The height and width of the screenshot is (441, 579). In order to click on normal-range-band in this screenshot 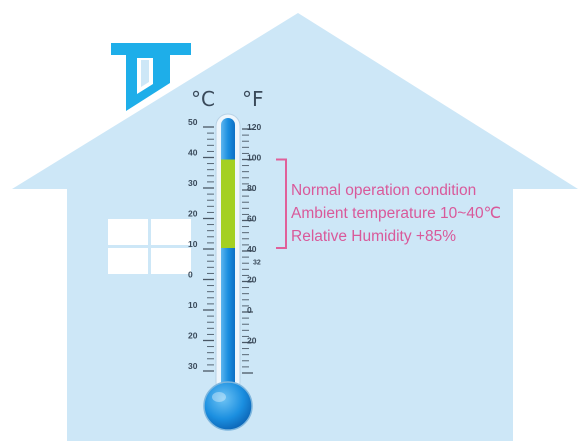, I will do `click(228, 203)`.